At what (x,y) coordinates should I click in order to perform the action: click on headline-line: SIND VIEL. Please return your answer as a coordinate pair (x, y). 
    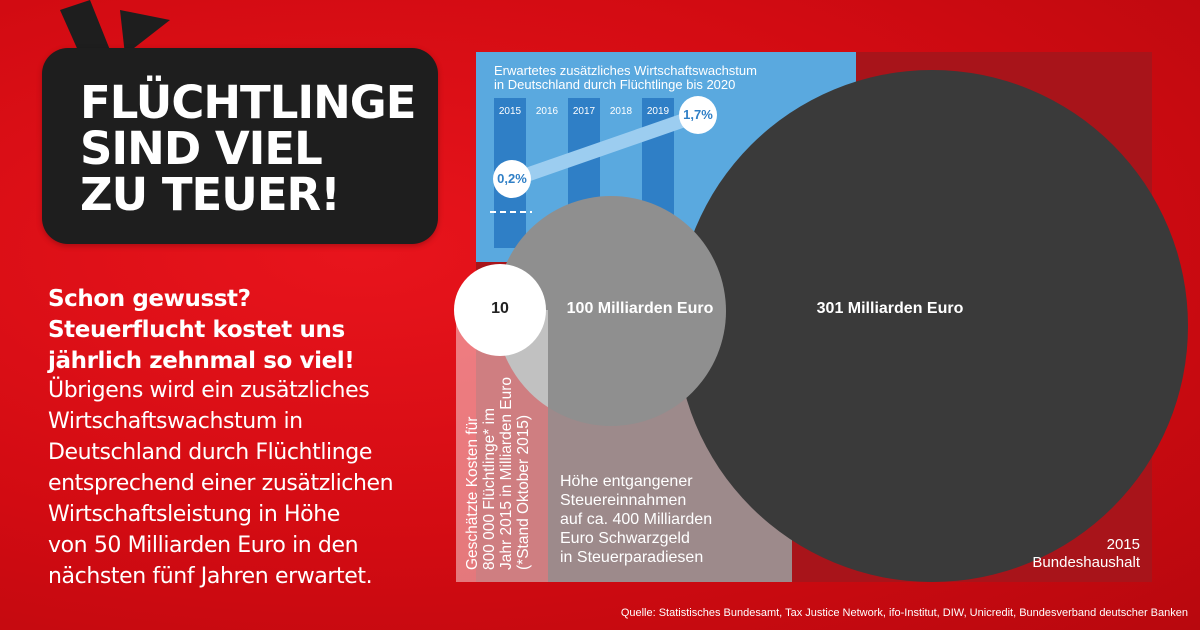
    Looking at the image, I should click on (201, 148).